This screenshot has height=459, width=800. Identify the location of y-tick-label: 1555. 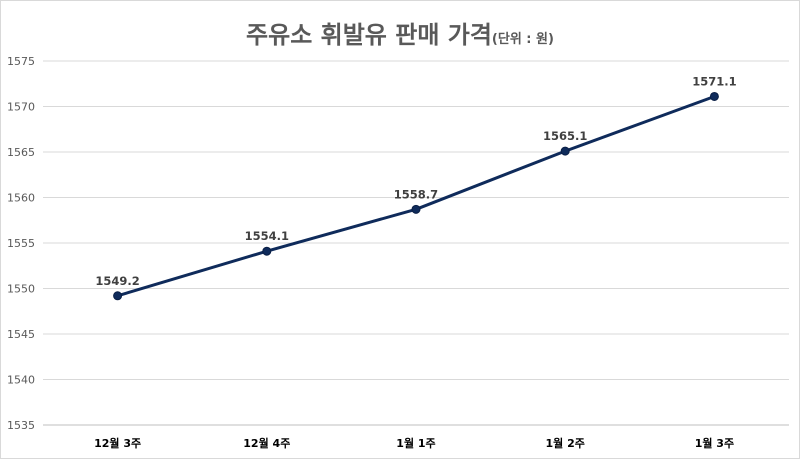
(21, 243).